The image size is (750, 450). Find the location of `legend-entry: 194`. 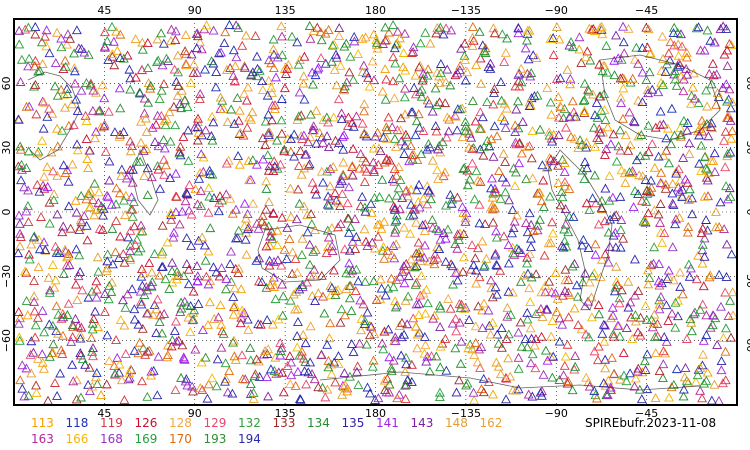

legend-entry: 194 is located at coordinates (249, 439).